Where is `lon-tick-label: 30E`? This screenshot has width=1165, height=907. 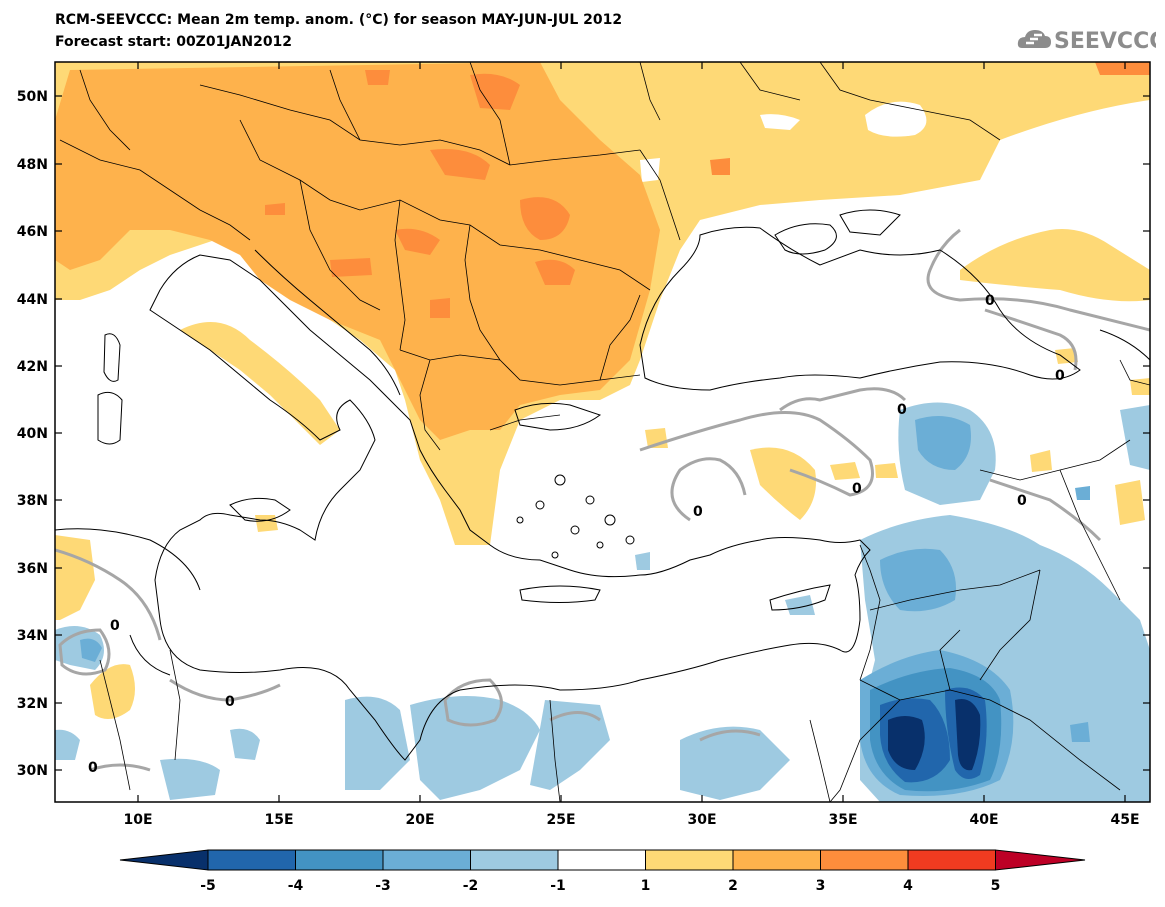
lon-tick-label: 30E is located at coordinates (701, 820).